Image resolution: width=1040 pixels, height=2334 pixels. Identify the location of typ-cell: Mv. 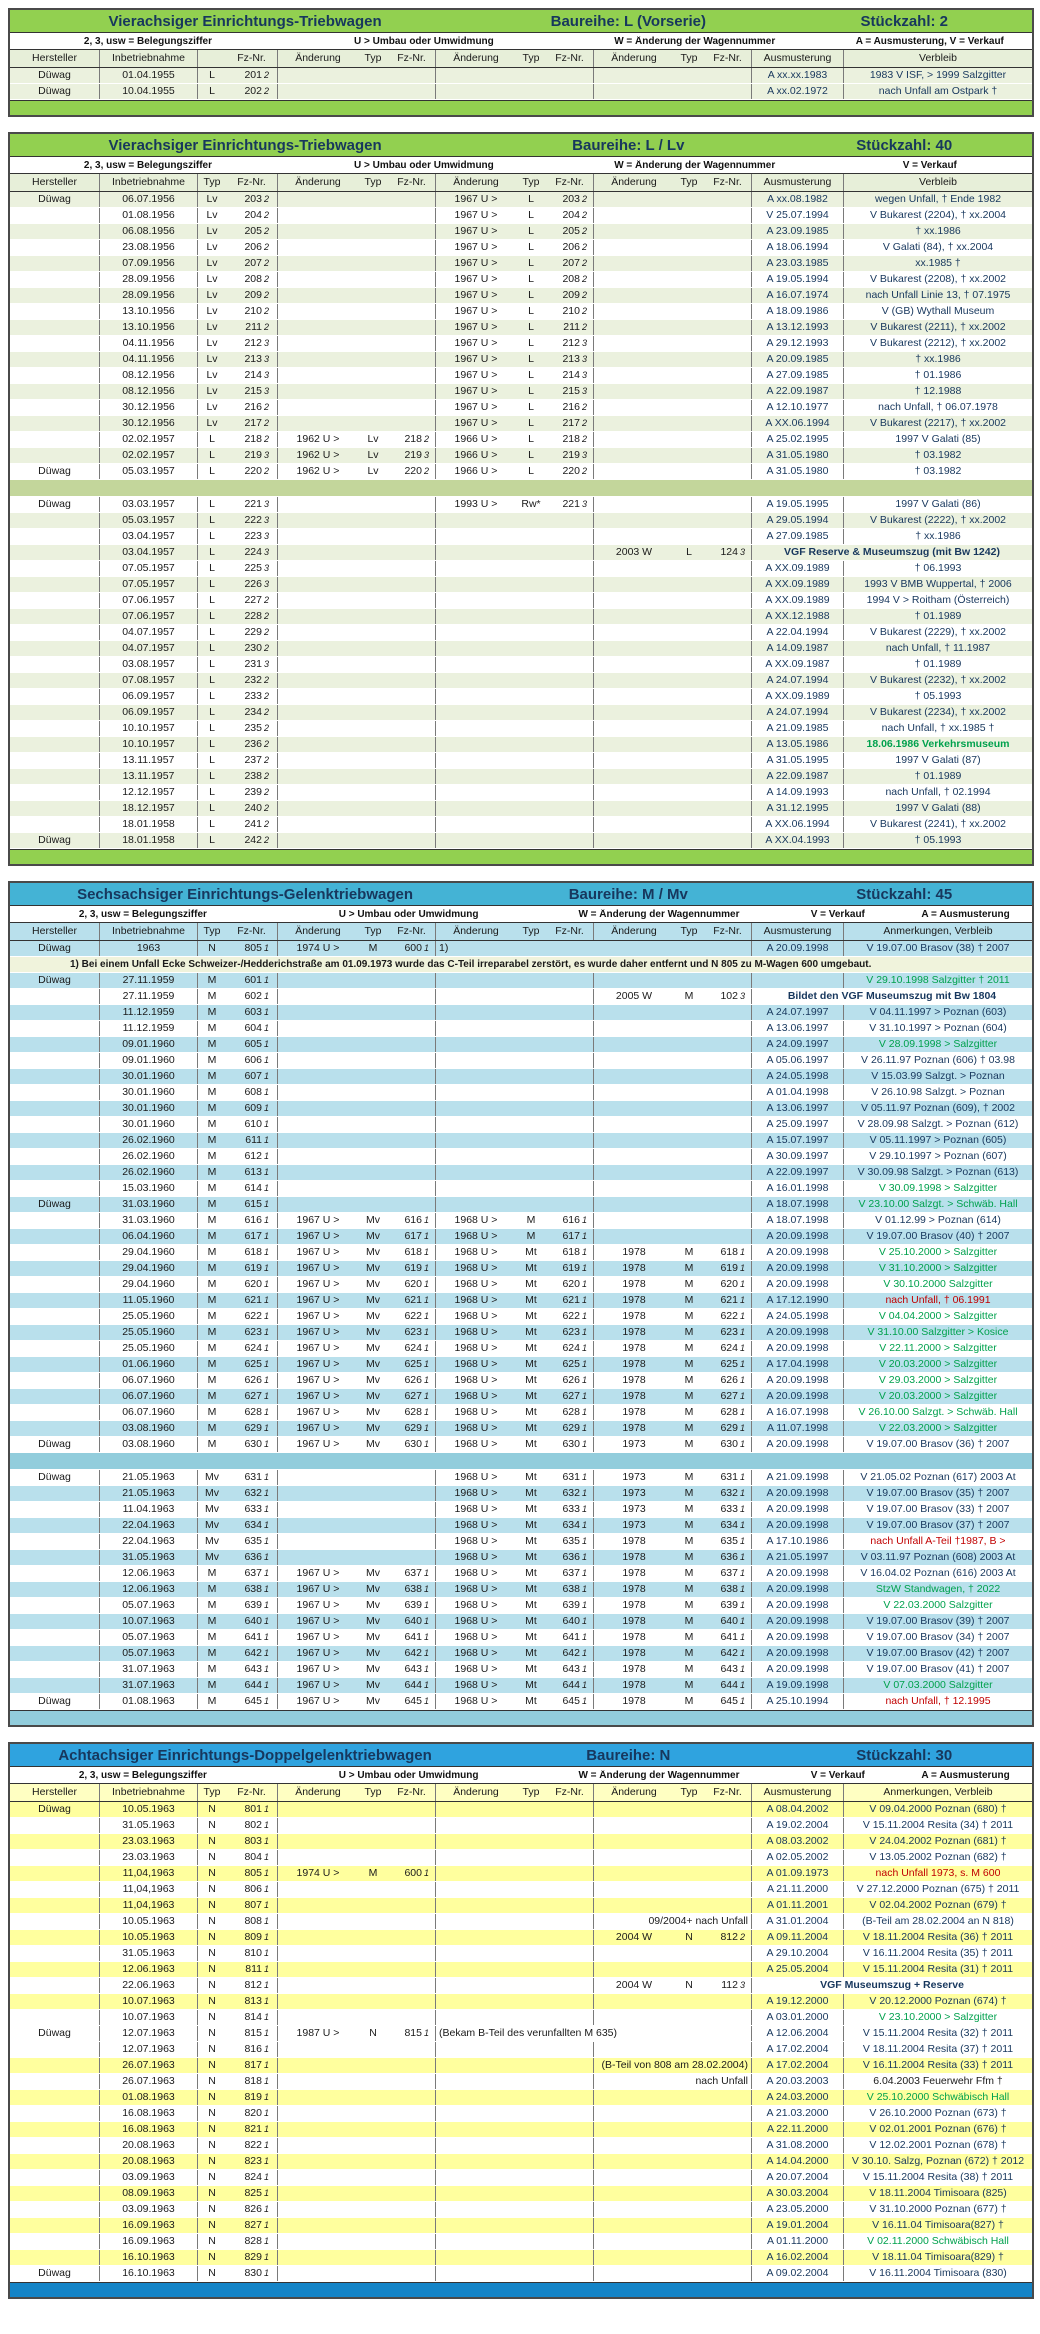
(373, 1284).